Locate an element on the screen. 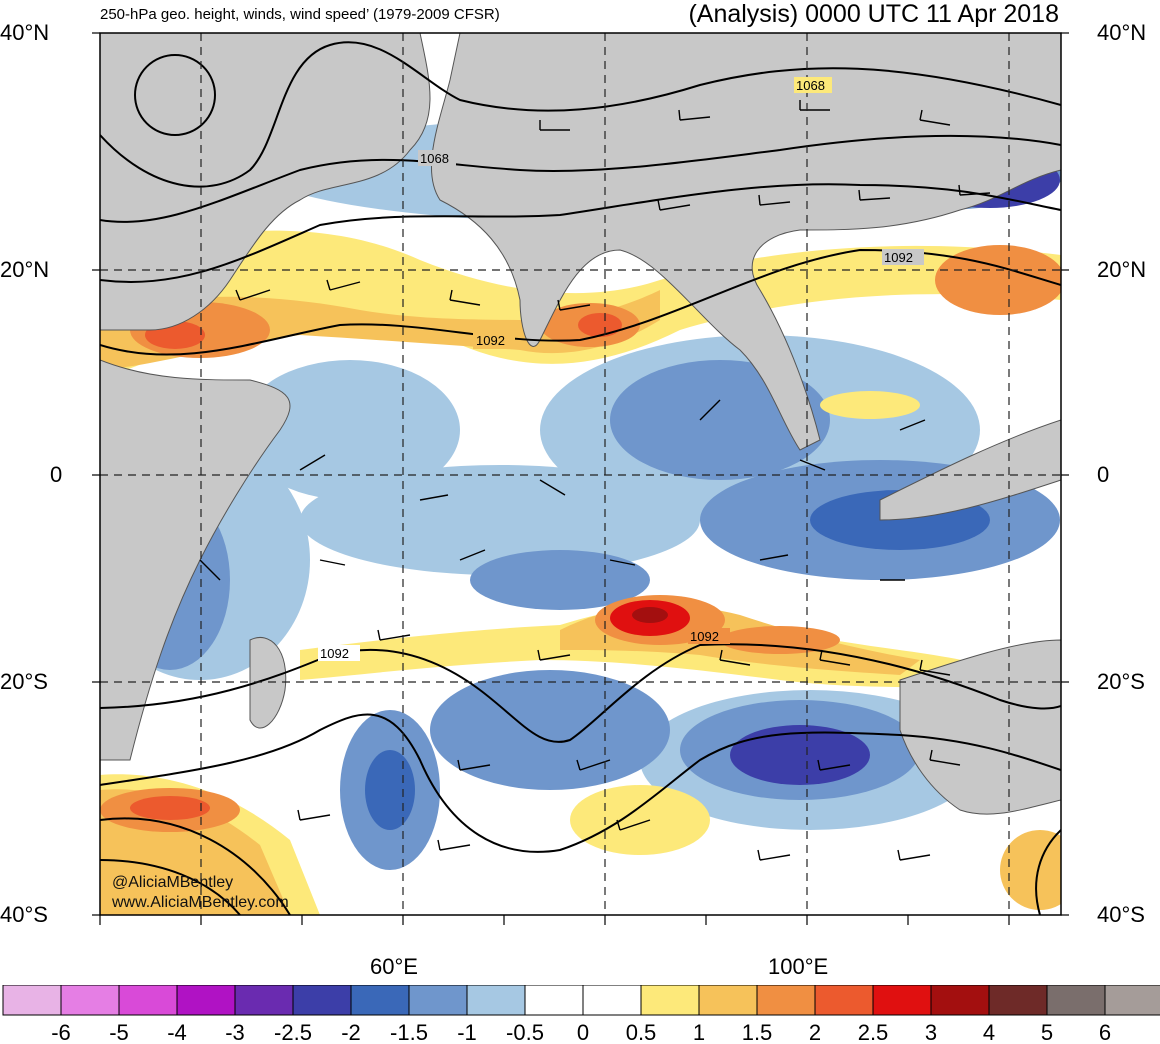 The image size is (1160, 1044). colorbar-label: 5 is located at coordinates (1047, 1032).